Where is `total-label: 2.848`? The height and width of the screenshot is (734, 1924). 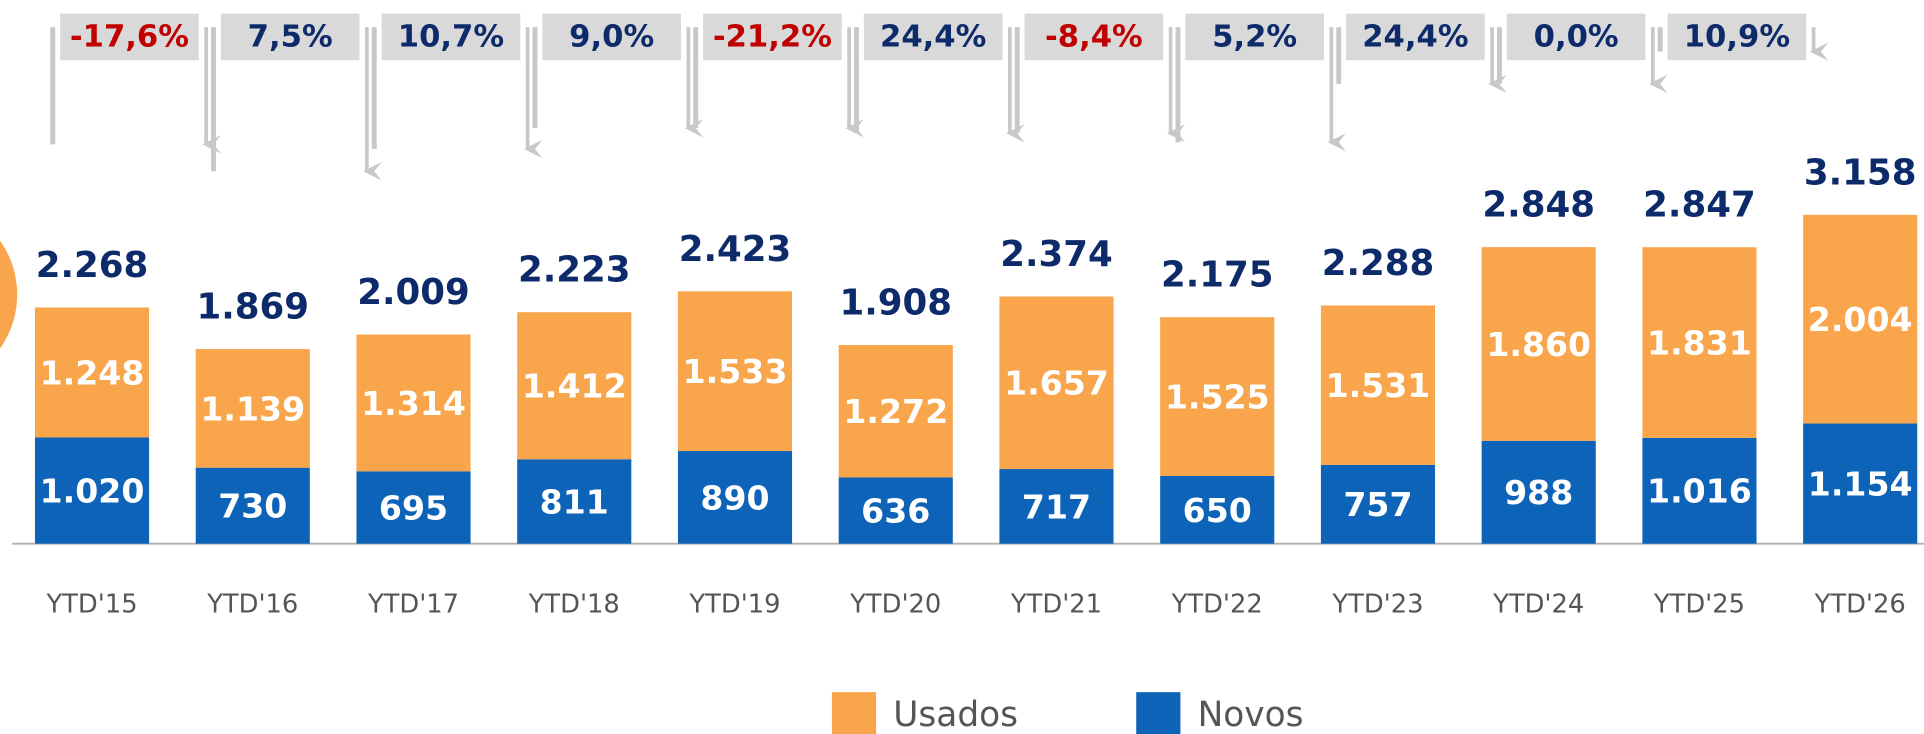
total-label: 2.848 is located at coordinates (1538, 205).